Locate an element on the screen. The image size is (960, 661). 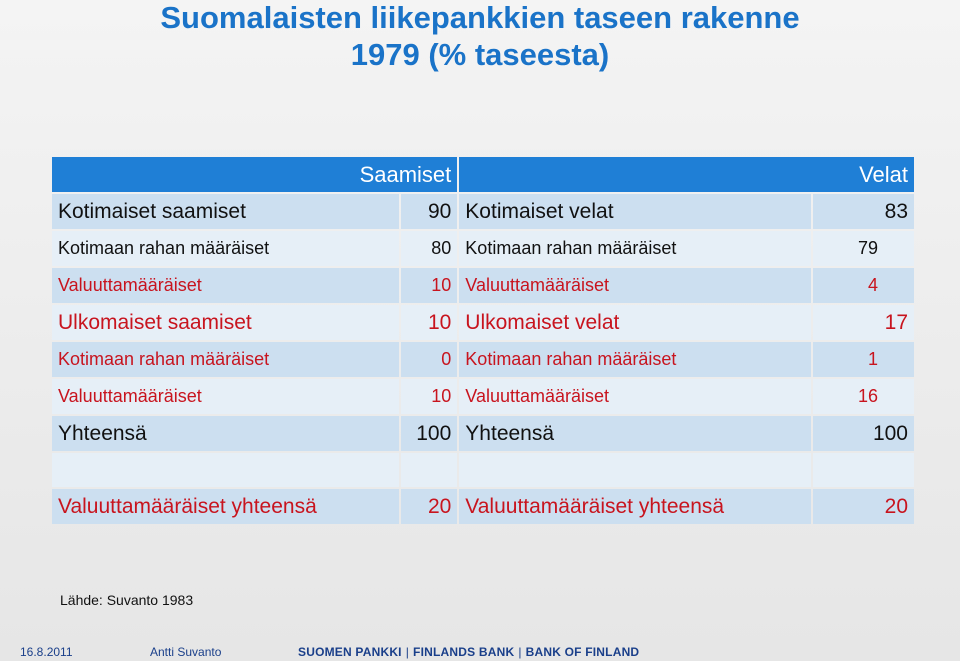
table-row: Valuuttamääräiset 10 Valuuttamääräiset 4 is located at coordinates (483, 285).